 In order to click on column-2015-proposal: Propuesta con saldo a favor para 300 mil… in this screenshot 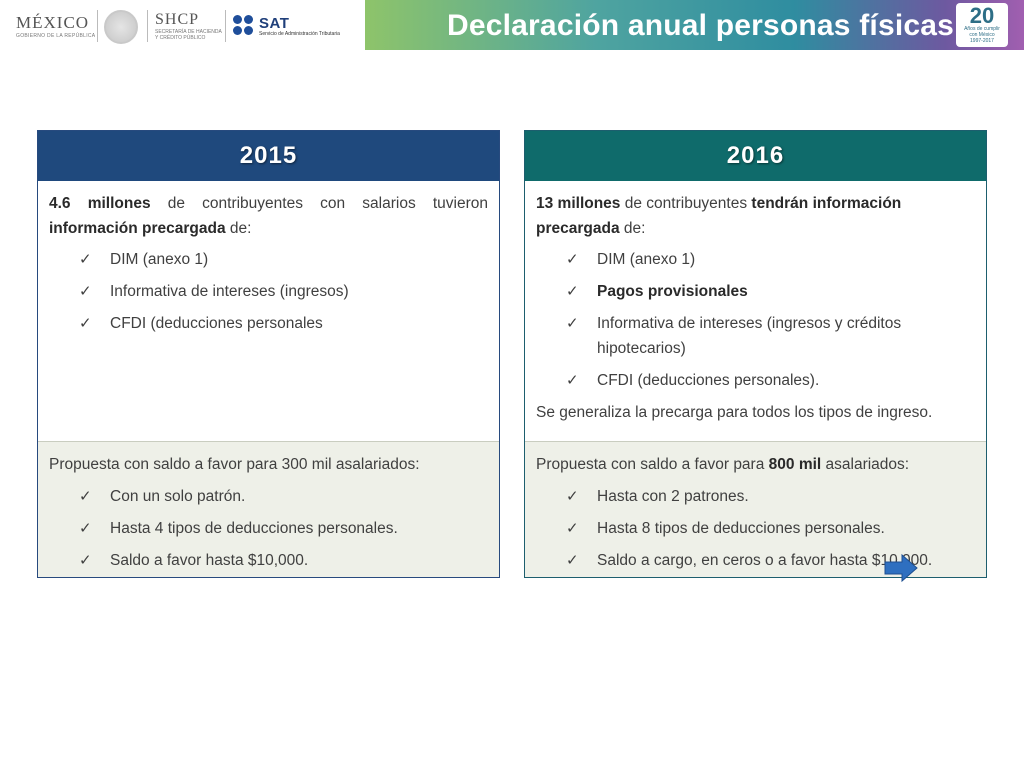, I will do `click(268, 509)`.